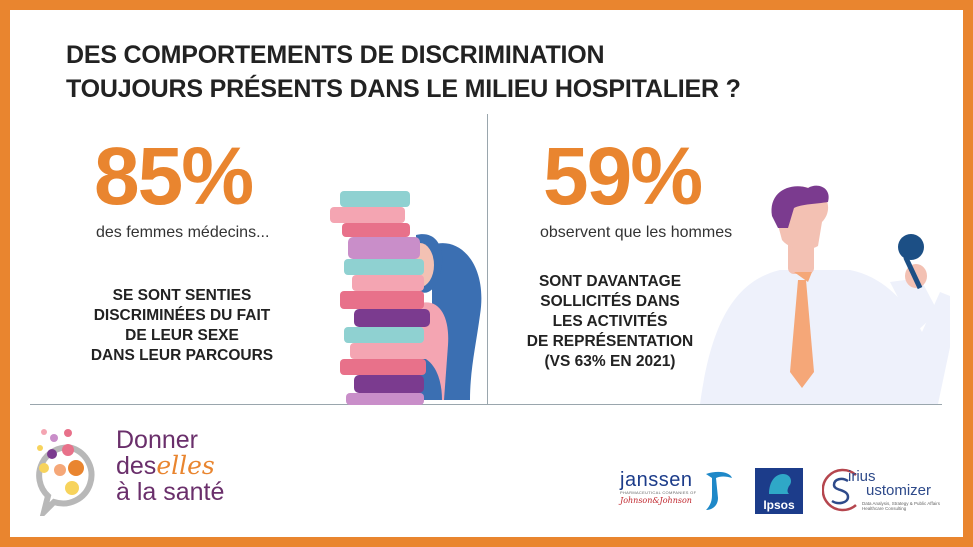 The width and height of the screenshot is (973, 547). What do you see at coordinates (406, 298) in the screenshot?
I see `woman-with-books-illustration` at bounding box center [406, 298].